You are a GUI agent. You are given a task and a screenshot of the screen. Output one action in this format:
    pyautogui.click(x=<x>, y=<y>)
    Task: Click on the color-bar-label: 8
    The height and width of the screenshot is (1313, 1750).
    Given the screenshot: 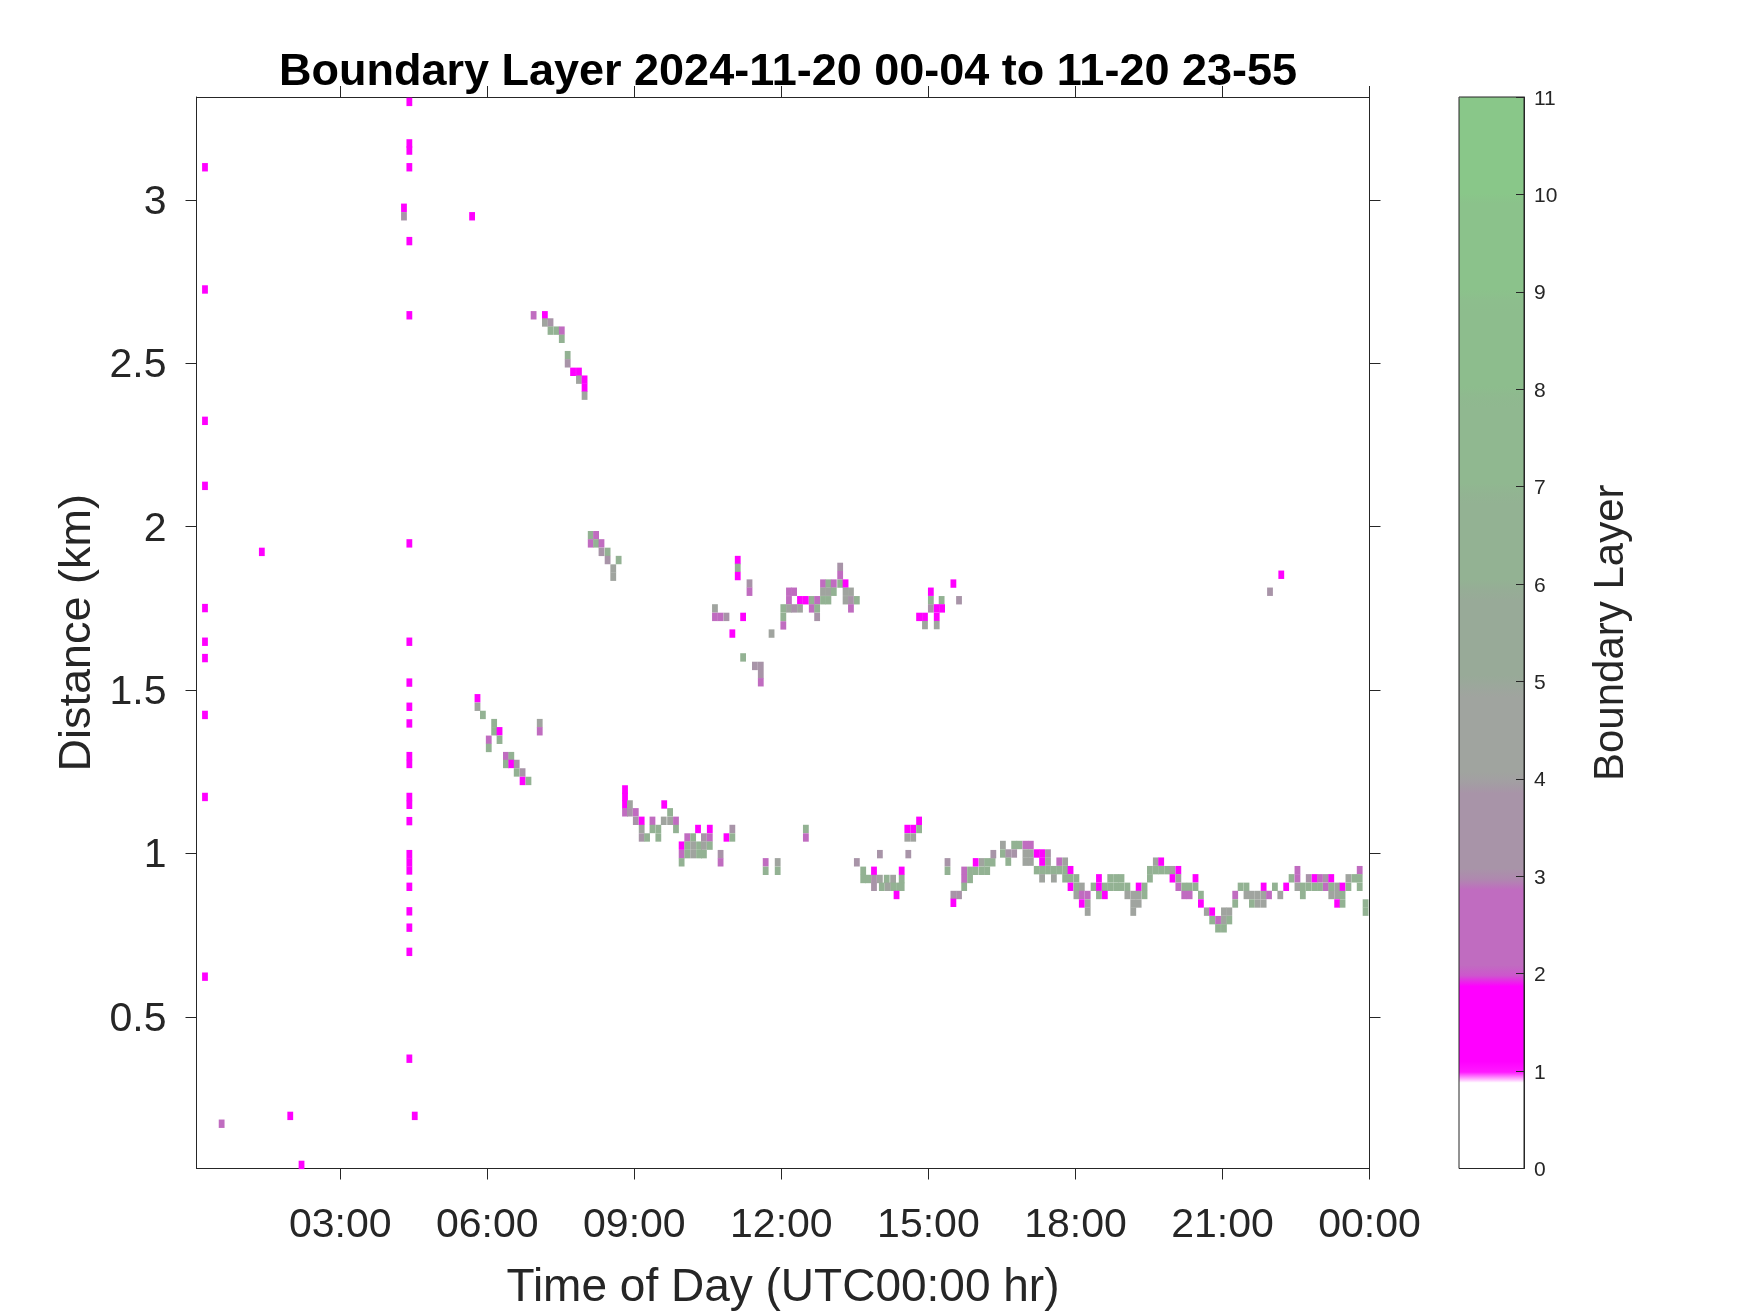 What is the action you would take?
    pyautogui.click(x=1540, y=389)
    